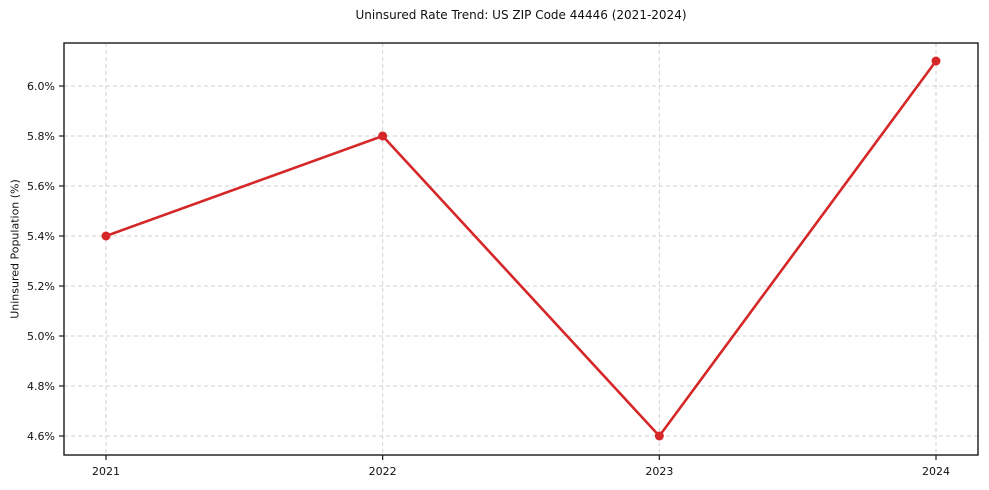  What do you see at coordinates (41, 336) in the screenshot?
I see `y-tick-label: 5.0%` at bounding box center [41, 336].